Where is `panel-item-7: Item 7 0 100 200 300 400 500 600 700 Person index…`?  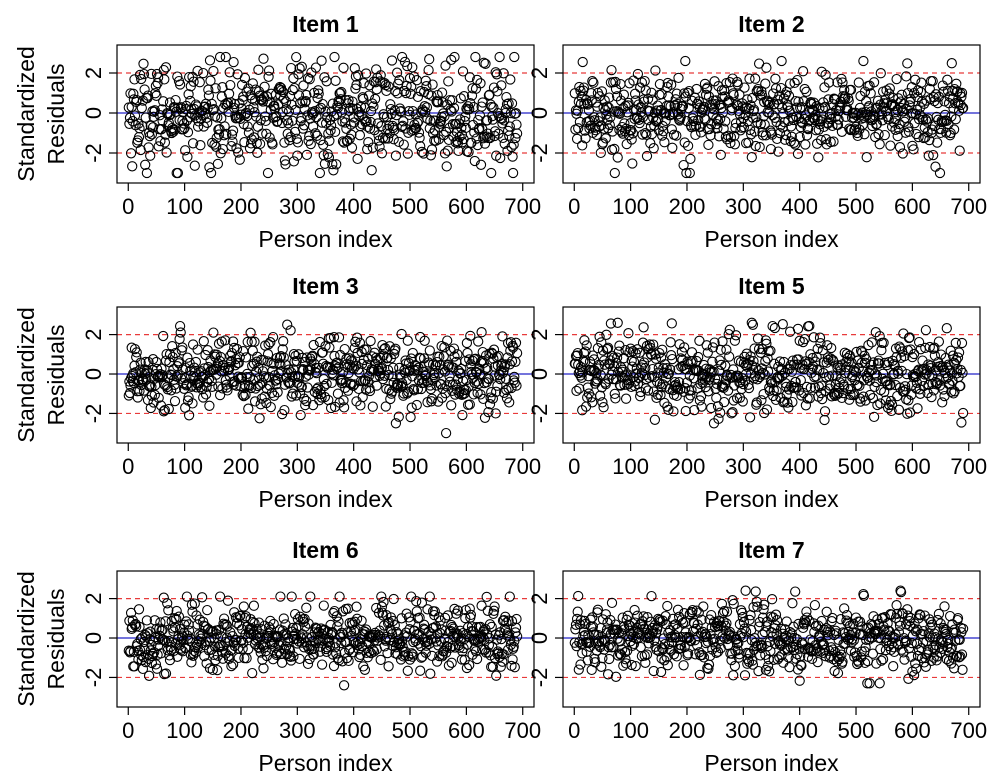
panel-item-7: Item 7 0 100 200 300 400 500 600 700 Person index… is located at coordinates (757, 656).